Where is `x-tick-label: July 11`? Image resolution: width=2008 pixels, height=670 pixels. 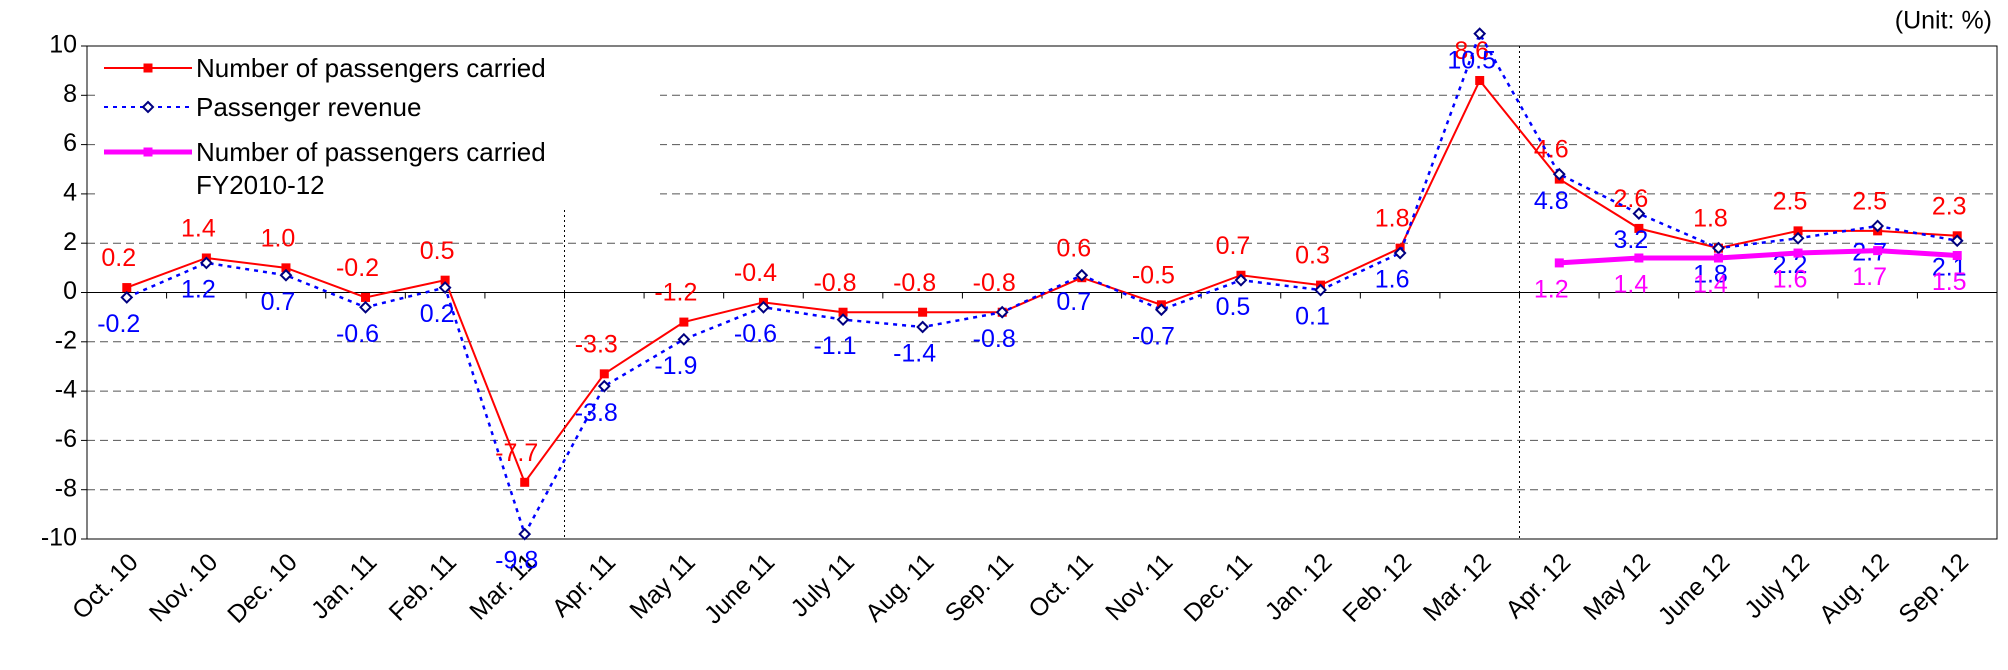
x-tick-label: July 11 is located at coordinates (822, 585).